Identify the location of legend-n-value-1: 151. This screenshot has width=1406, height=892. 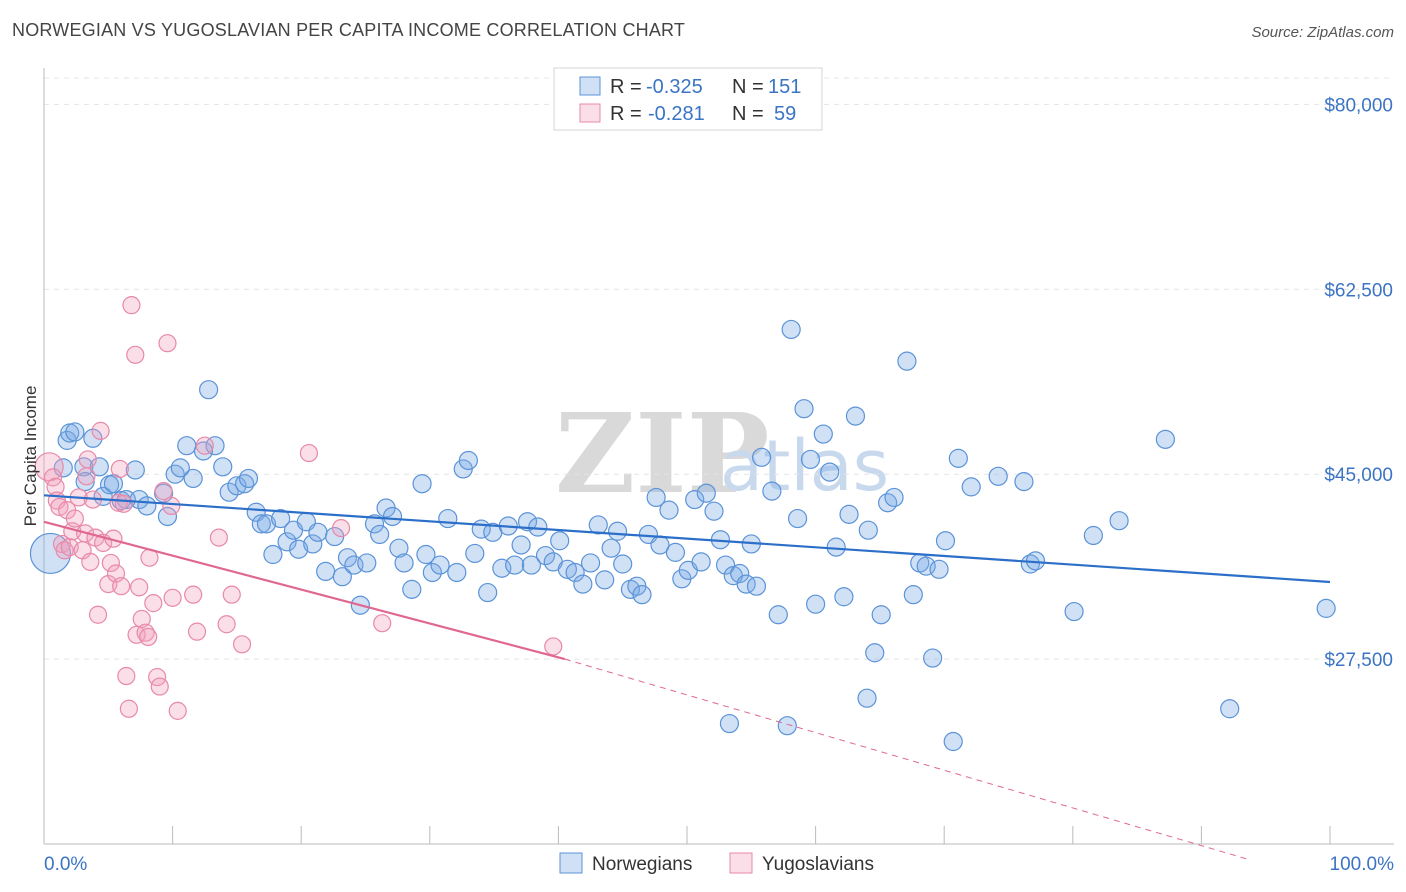
(784, 87).